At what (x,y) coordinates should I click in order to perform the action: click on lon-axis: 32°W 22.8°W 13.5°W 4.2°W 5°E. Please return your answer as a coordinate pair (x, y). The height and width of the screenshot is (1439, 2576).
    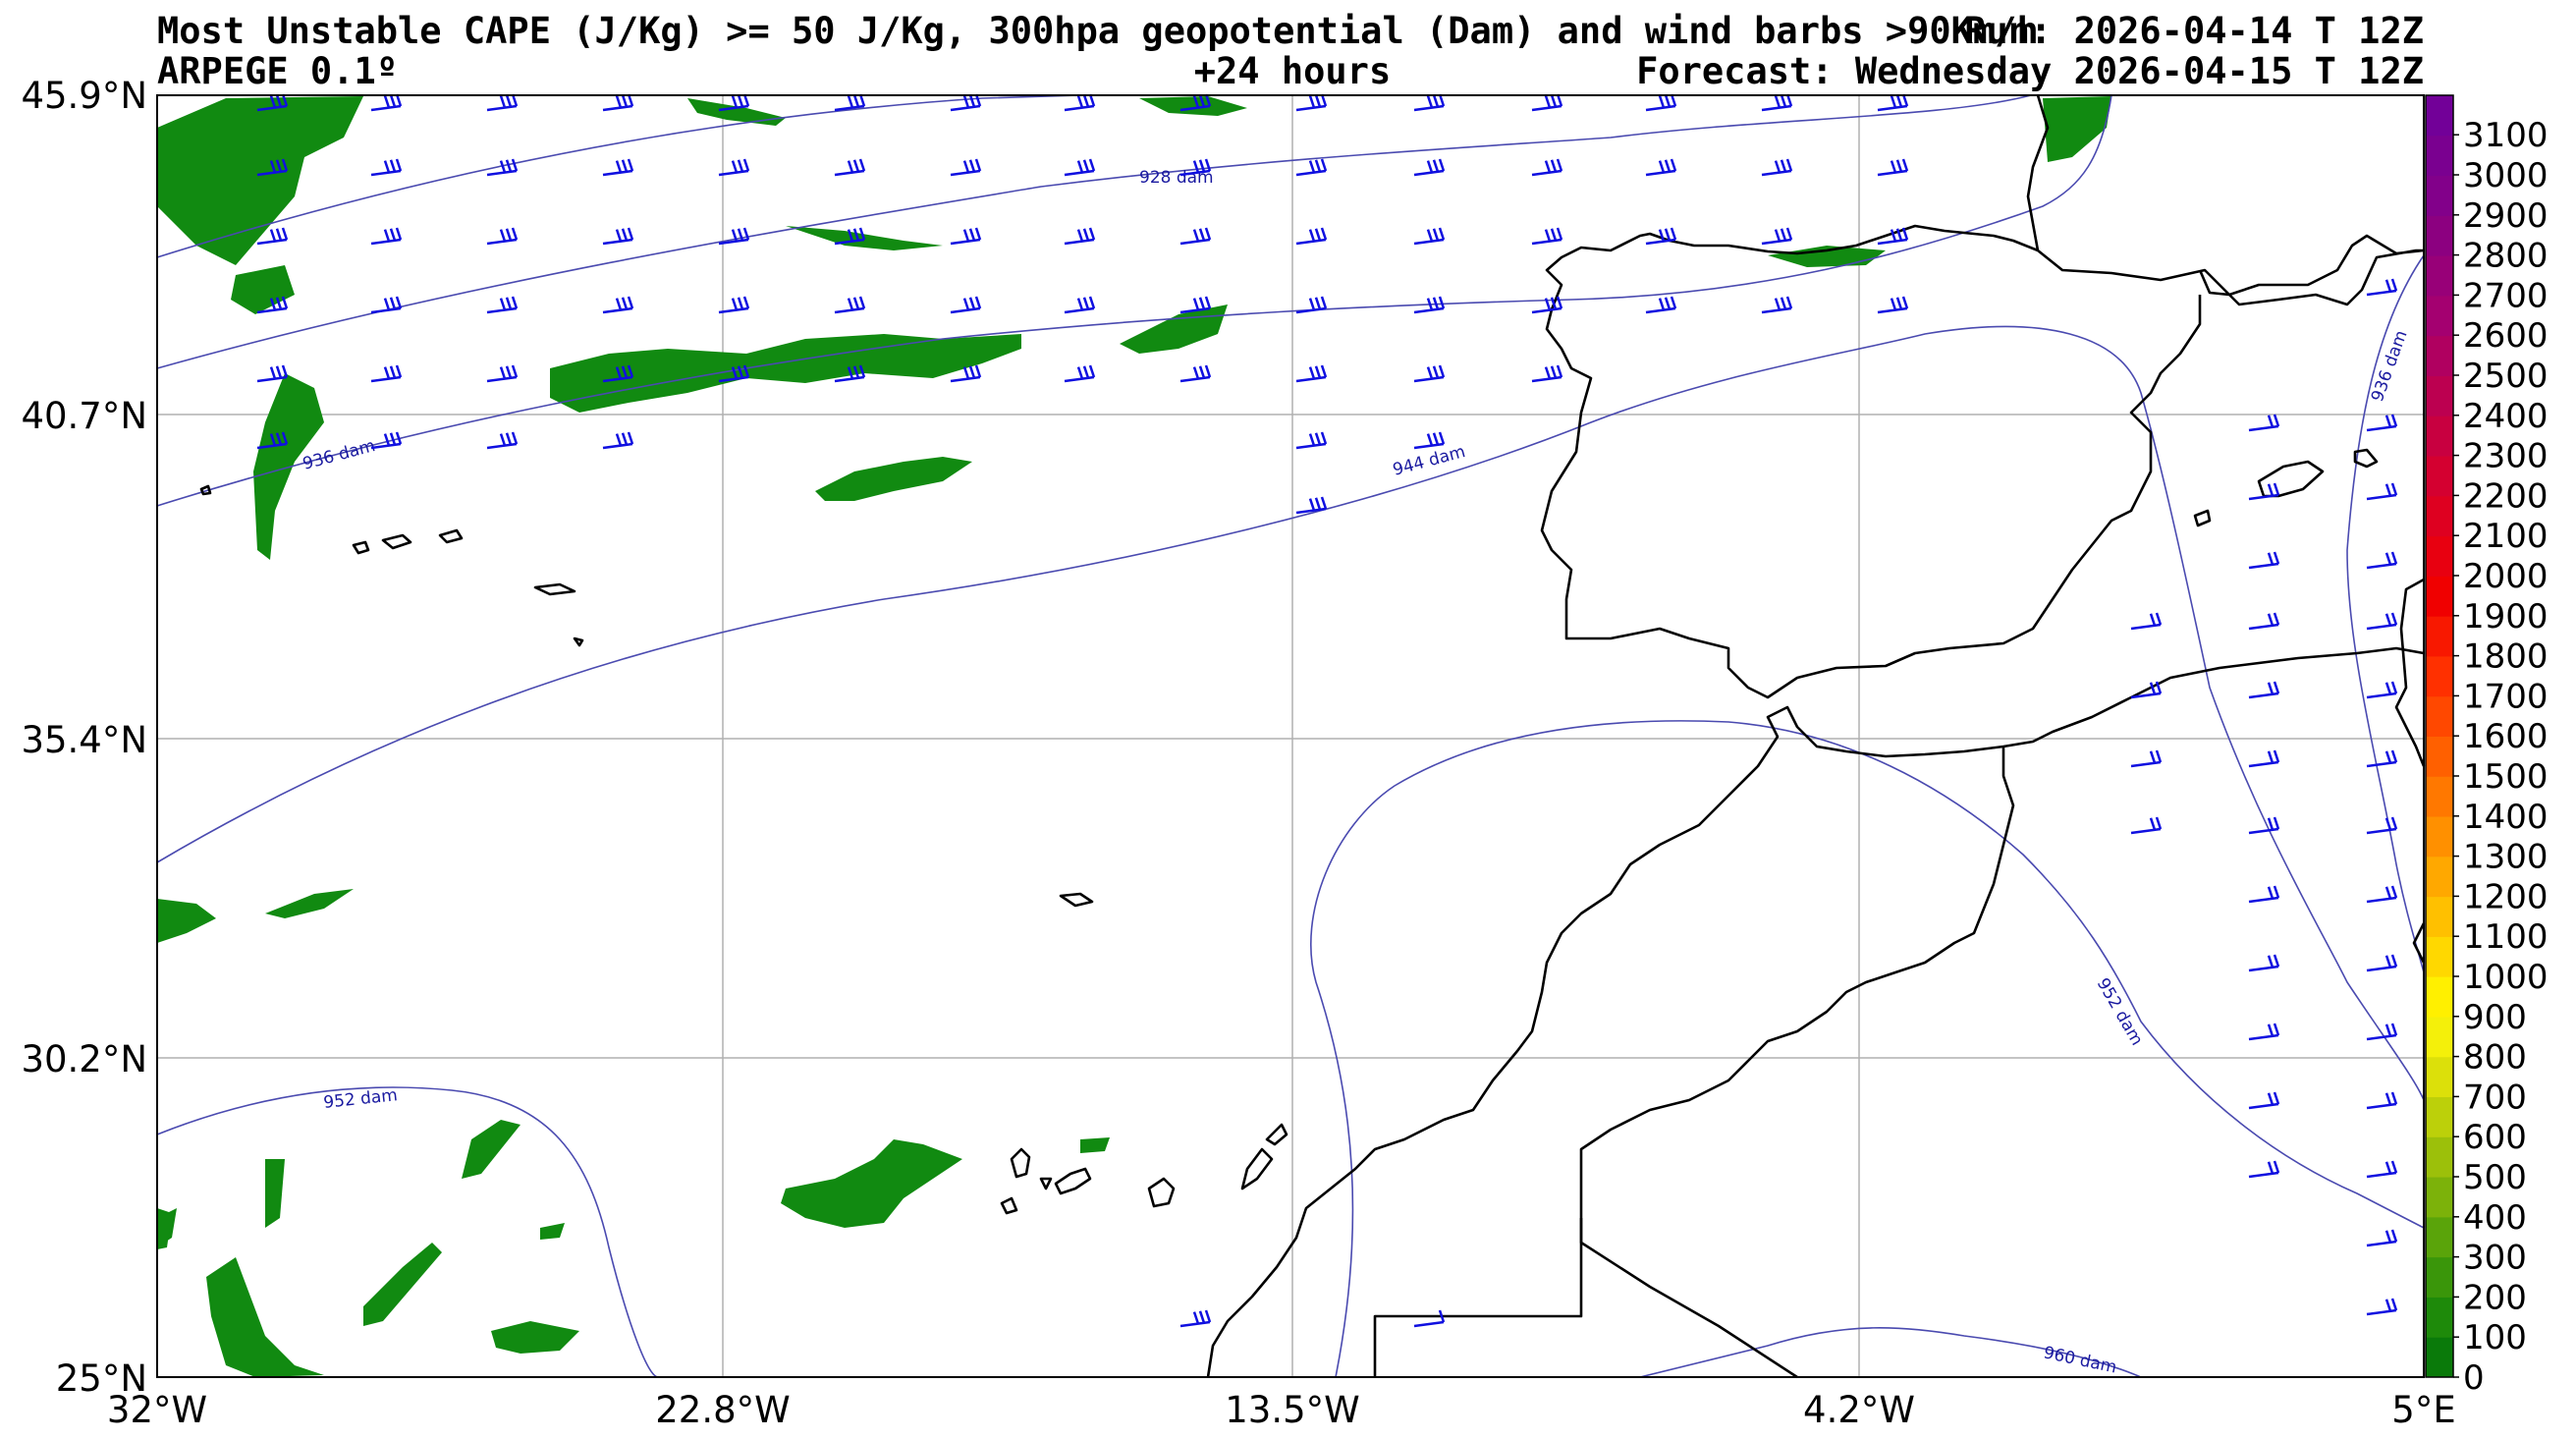
    Looking at the image, I should click on (1282, 1410).